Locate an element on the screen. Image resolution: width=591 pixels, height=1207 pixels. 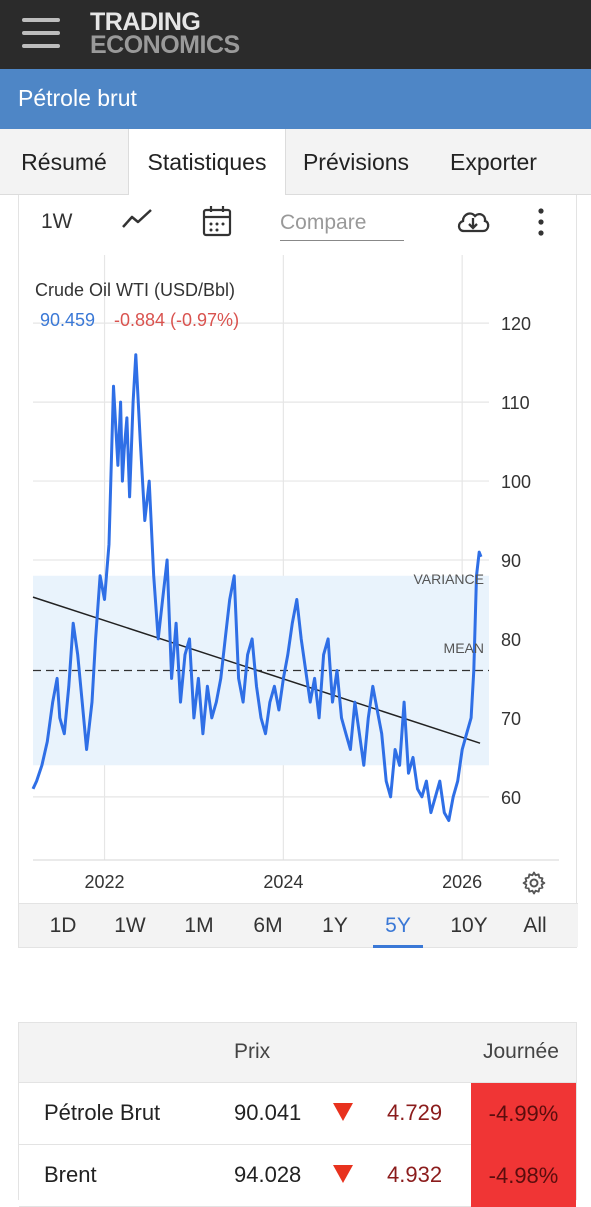
logo: TRADING ECONOMICS is located at coordinates (165, 33).